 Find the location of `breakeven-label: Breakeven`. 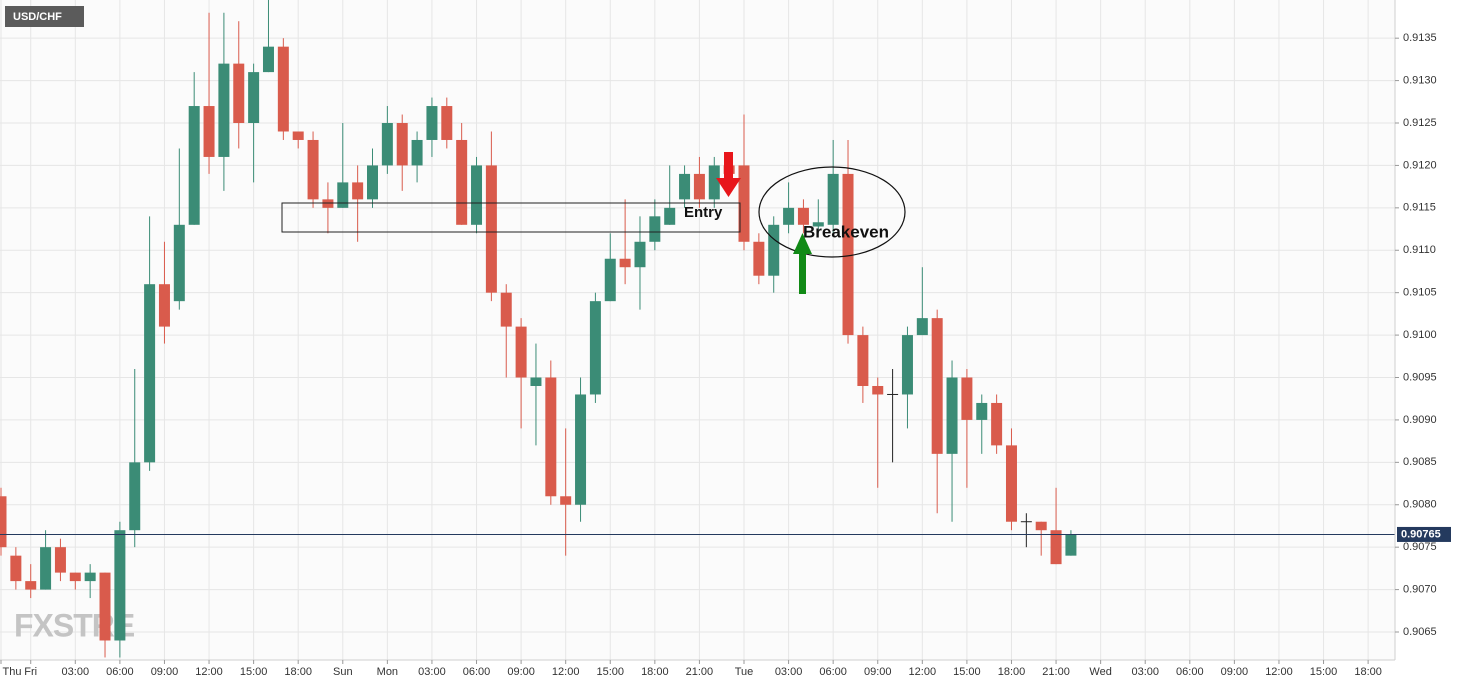

breakeven-label: Breakeven is located at coordinates (846, 231).